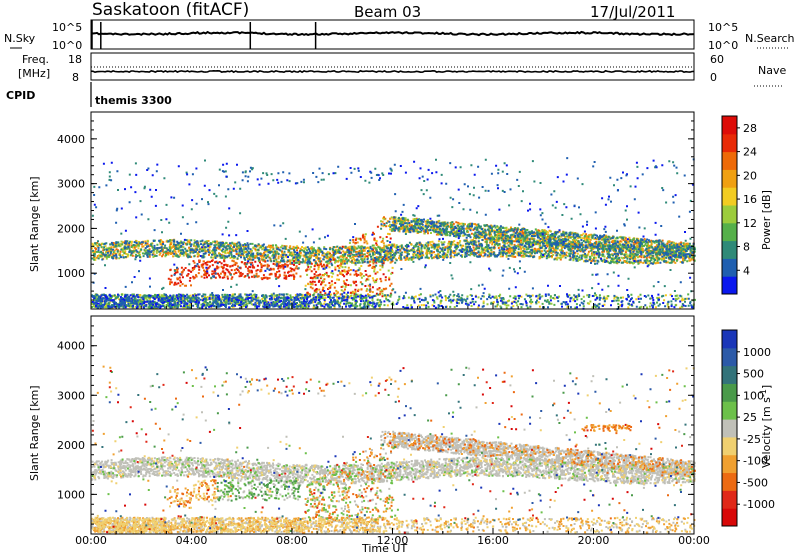  Describe the element at coordinates (755, 461) in the screenshot. I see `colorbar-tick-label: -100` at that location.